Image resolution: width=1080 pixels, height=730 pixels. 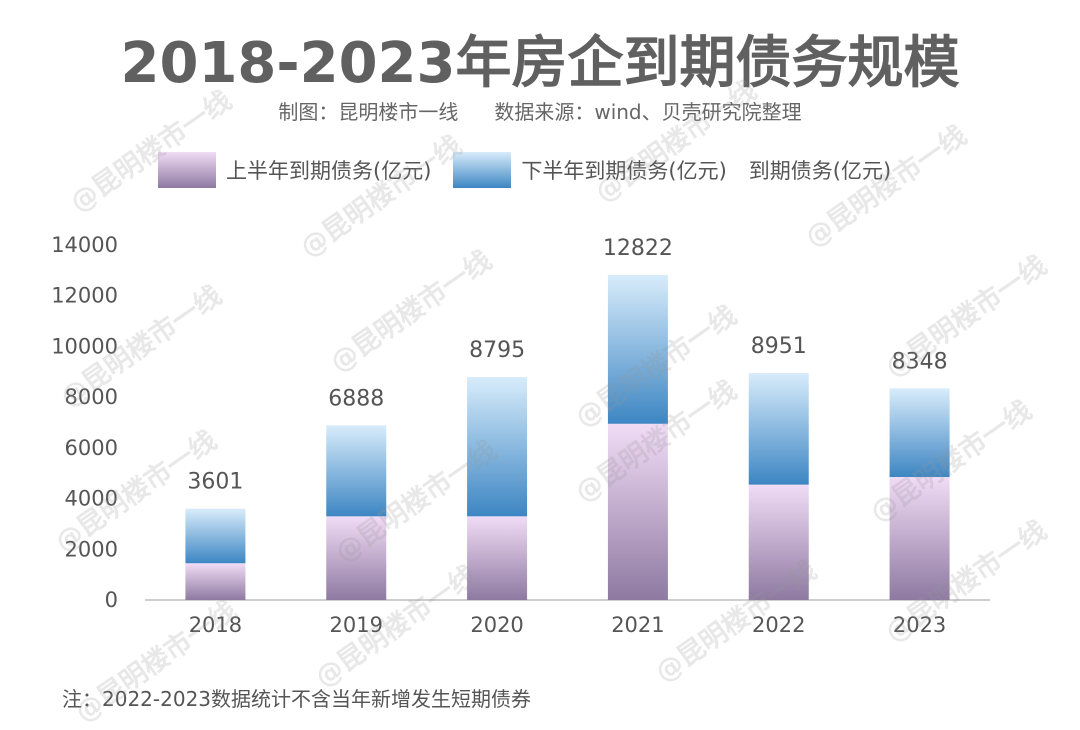 What do you see at coordinates (356, 398) in the screenshot?
I see `total-label-2019: 6888` at bounding box center [356, 398].